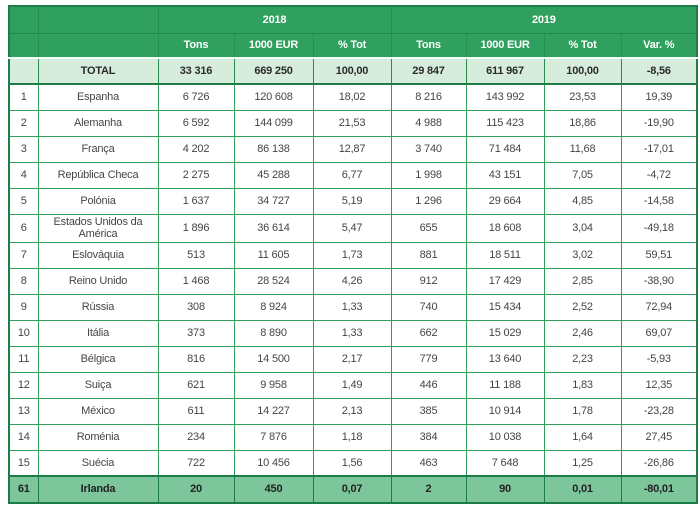  What do you see at coordinates (428, 123) in the screenshot?
I see `value-cell: 4 988` at bounding box center [428, 123].